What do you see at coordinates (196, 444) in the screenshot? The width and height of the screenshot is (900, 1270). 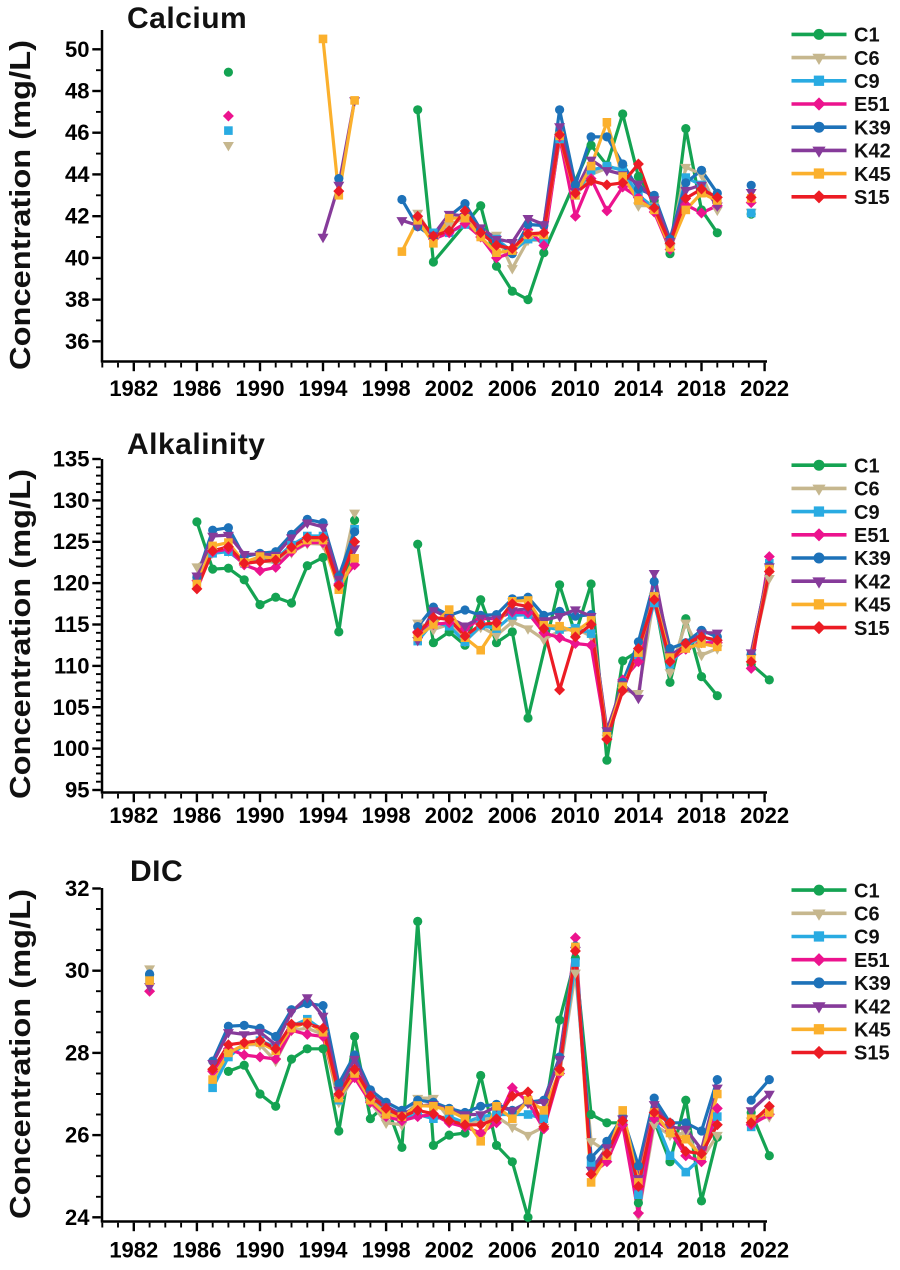 I see `svg-text: Alkalinity` at bounding box center [196, 444].